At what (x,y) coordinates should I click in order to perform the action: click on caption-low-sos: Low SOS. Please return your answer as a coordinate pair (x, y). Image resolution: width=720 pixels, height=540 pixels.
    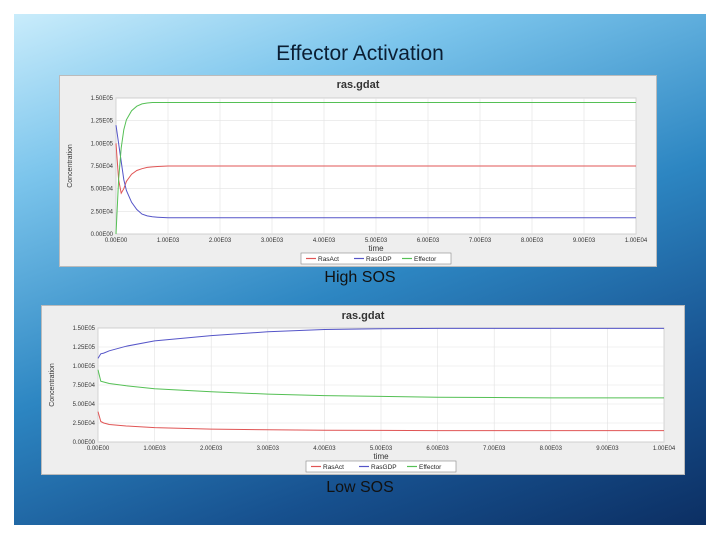
    Looking at the image, I should click on (360, 488).